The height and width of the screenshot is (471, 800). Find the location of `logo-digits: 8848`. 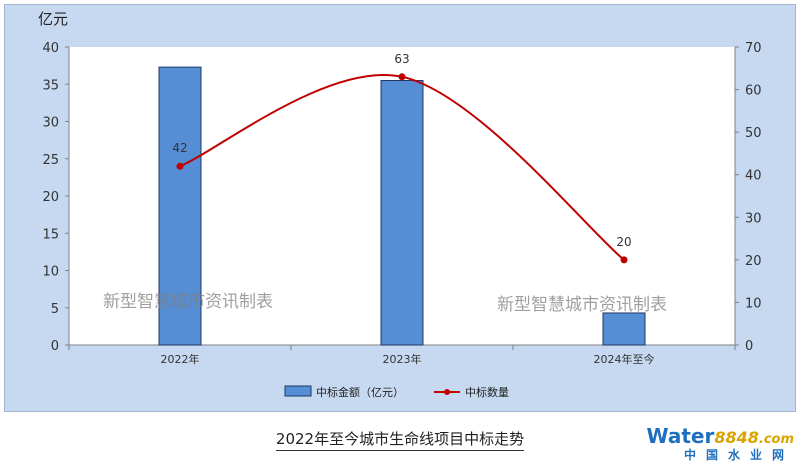

logo-digits: 8848 is located at coordinates (736, 437).